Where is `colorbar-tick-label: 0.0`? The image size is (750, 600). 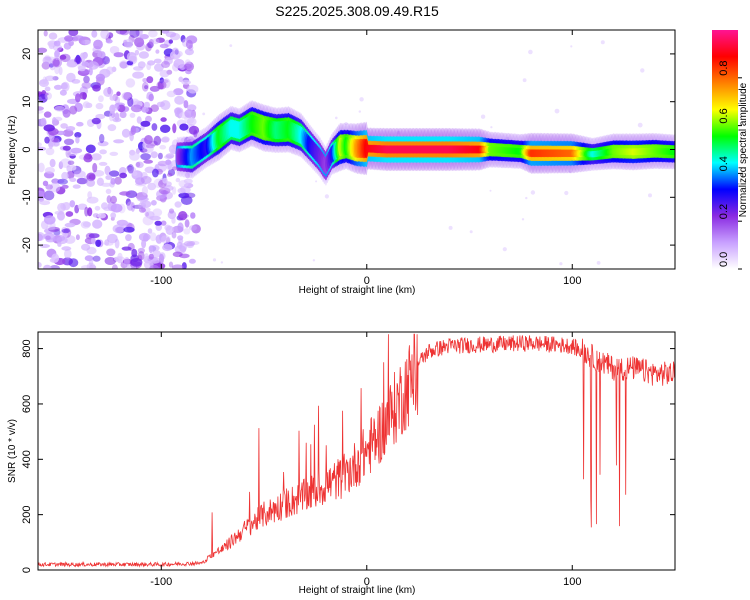
colorbar-tick-label: 0.0 is located at coordinates (724, 259).